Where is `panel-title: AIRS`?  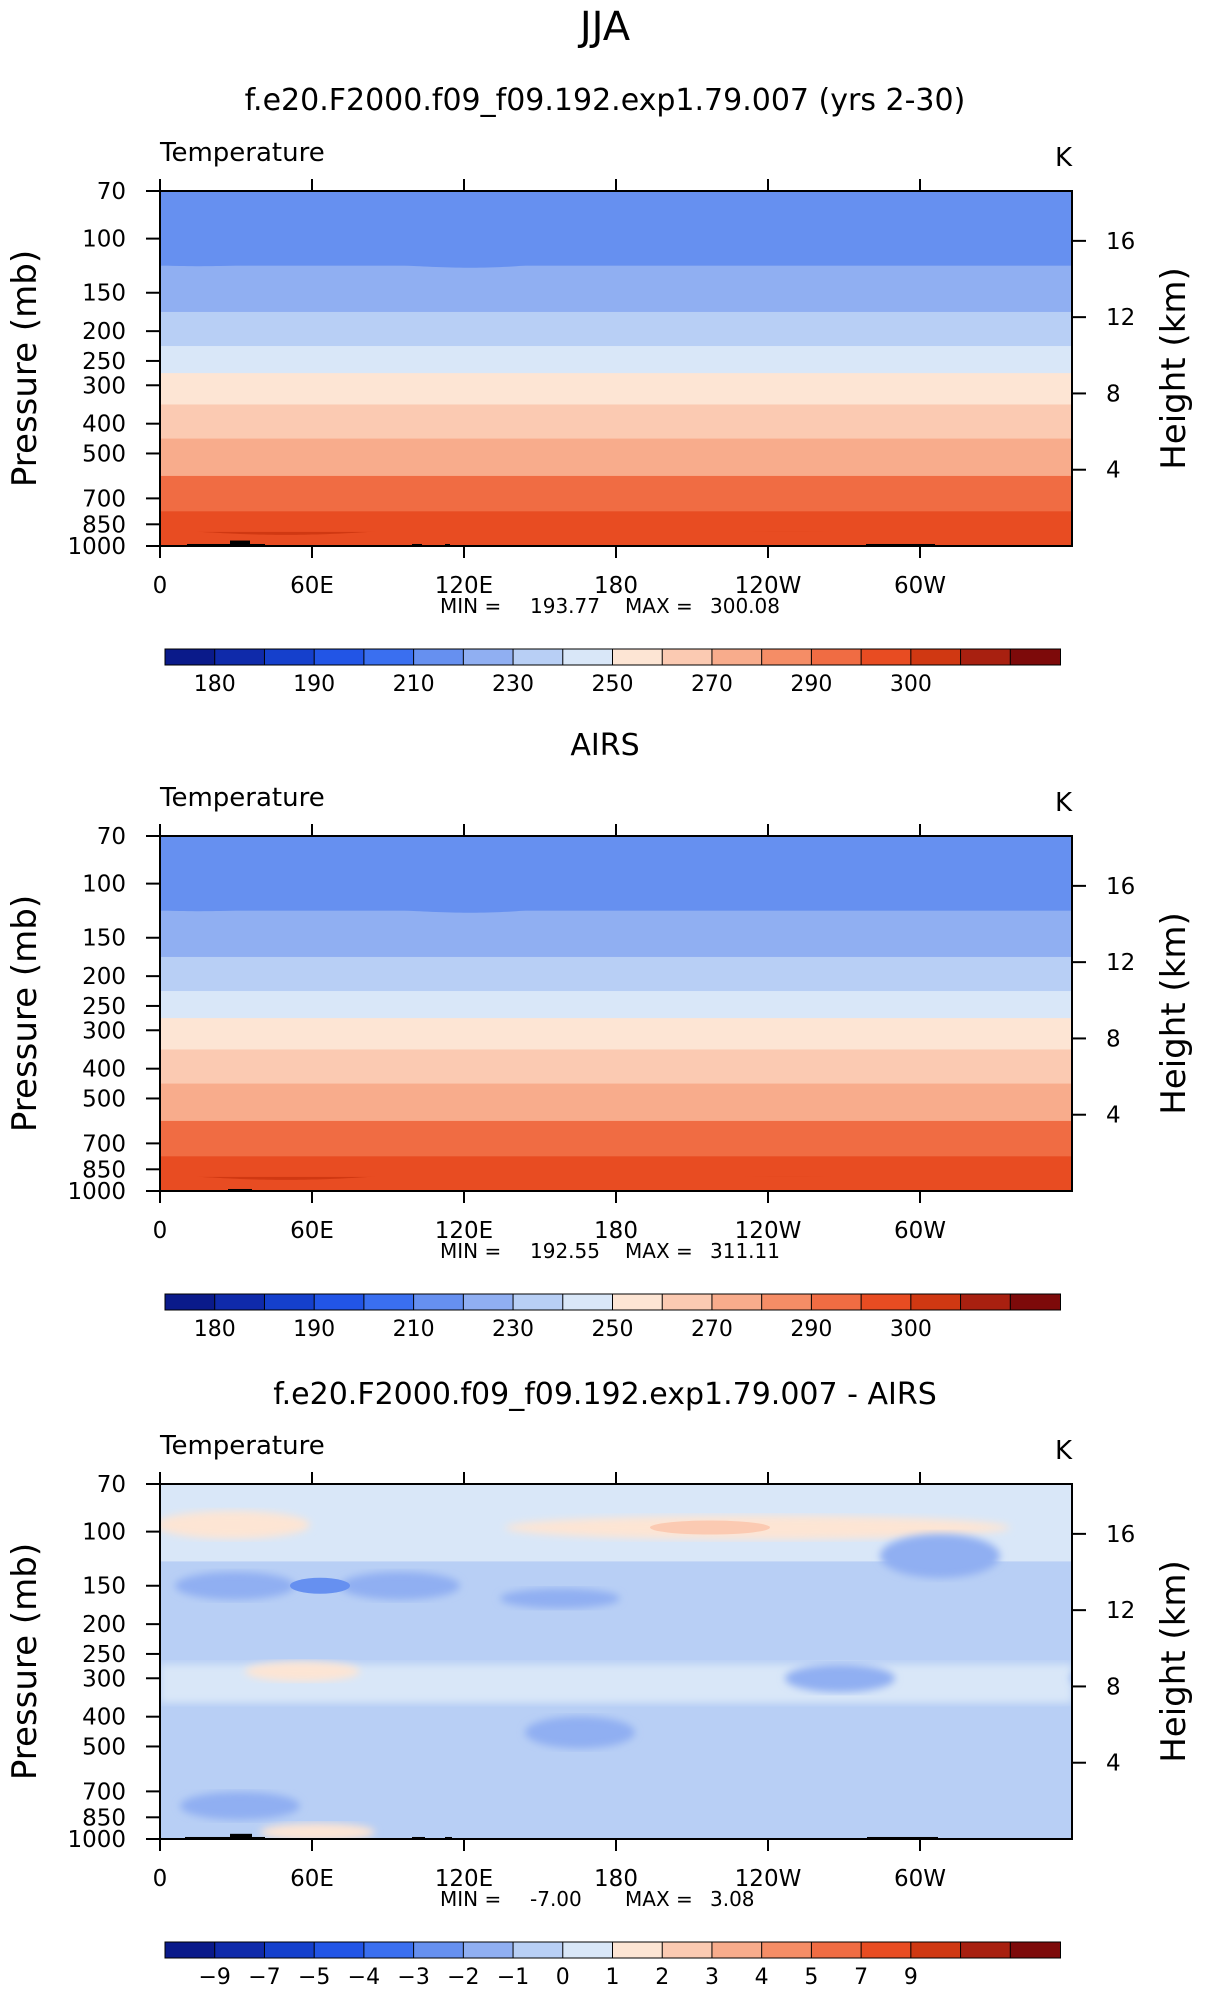 panel-title: AIRS is located at coordinates (604, 745).